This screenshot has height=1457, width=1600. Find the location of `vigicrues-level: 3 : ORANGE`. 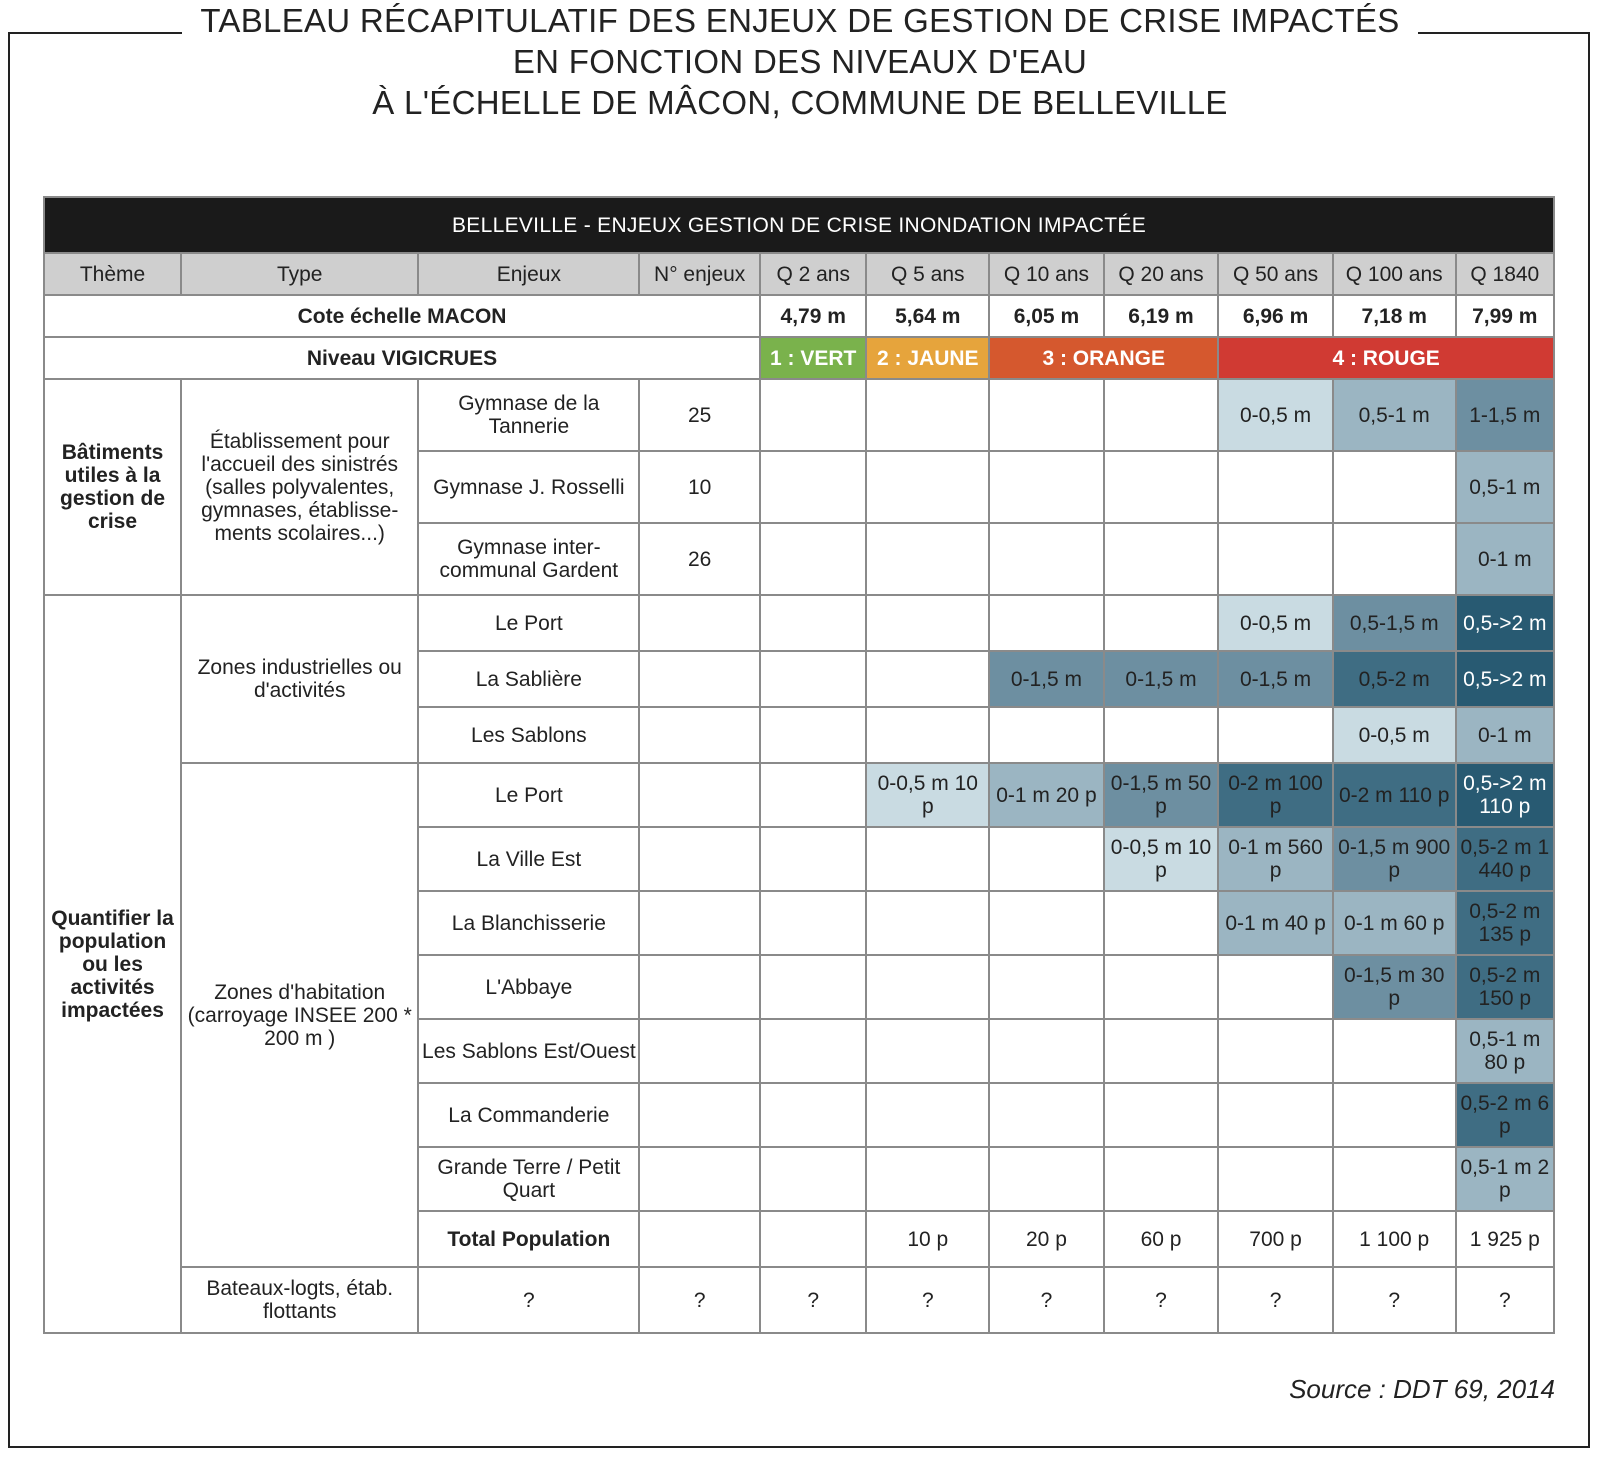

vigicrues-level: 3 : ORANGE is located at coordinates (1104, 358).